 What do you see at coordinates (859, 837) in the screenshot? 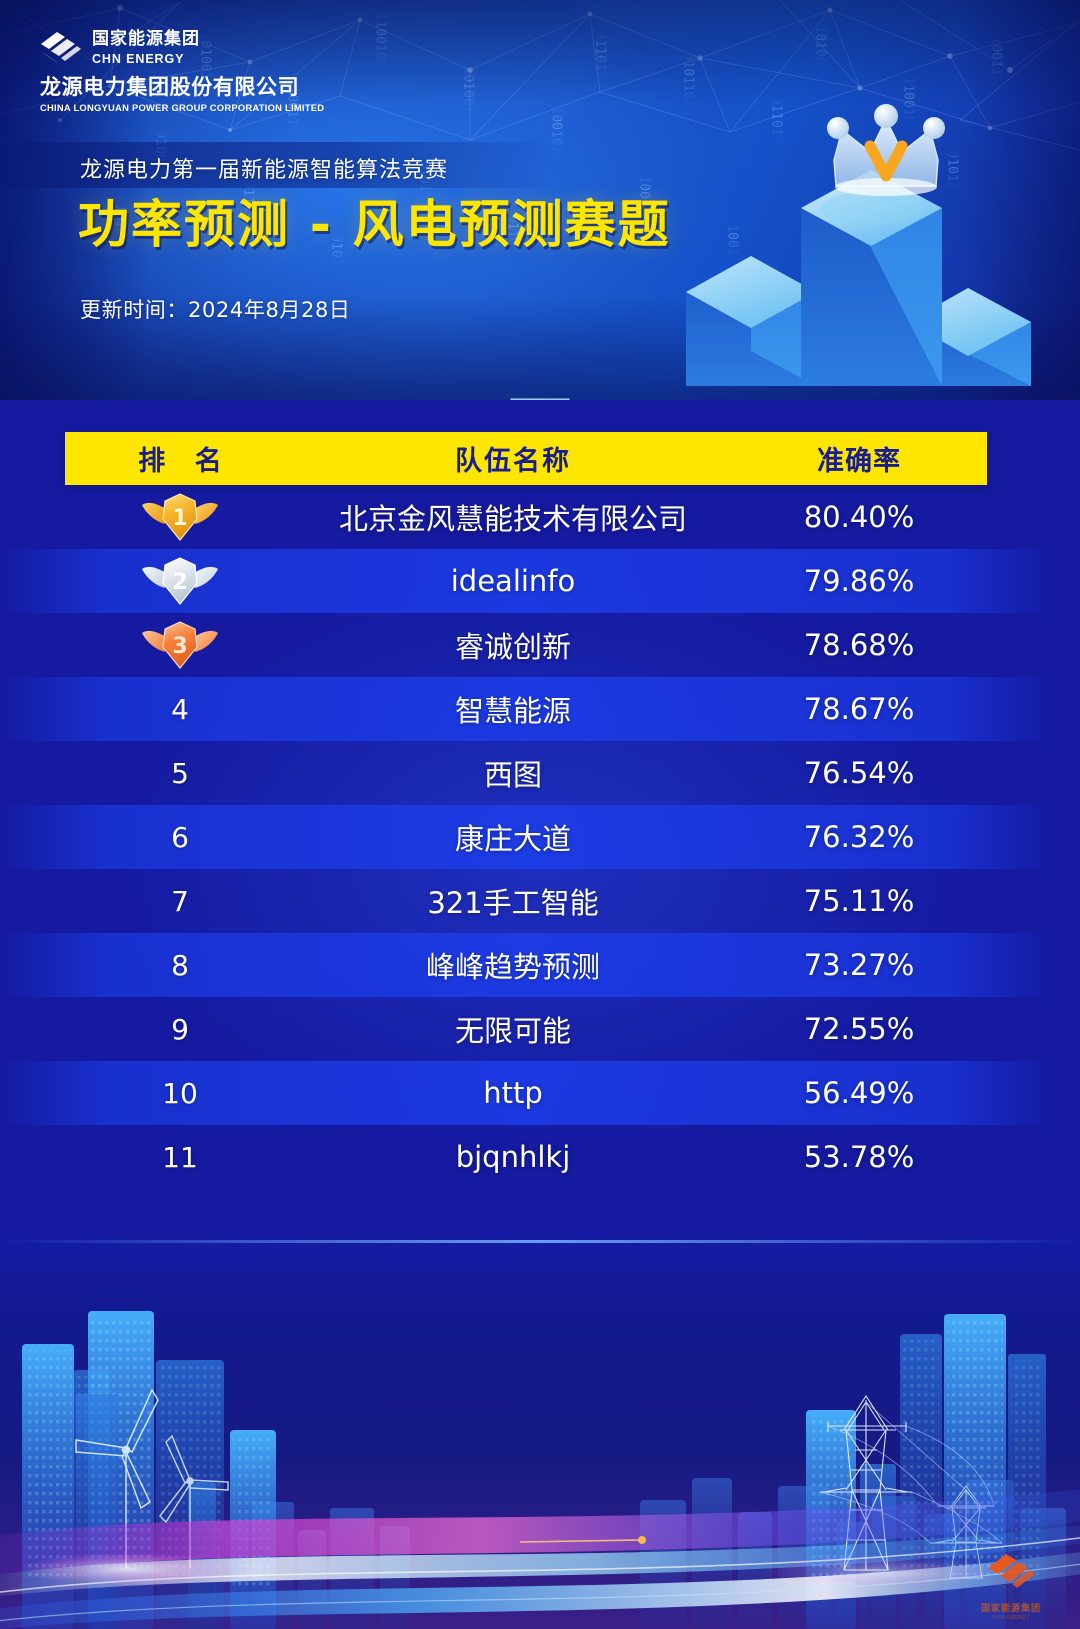
I see `accuracy-cell: 76.32%` at bounding box center [859, 837].